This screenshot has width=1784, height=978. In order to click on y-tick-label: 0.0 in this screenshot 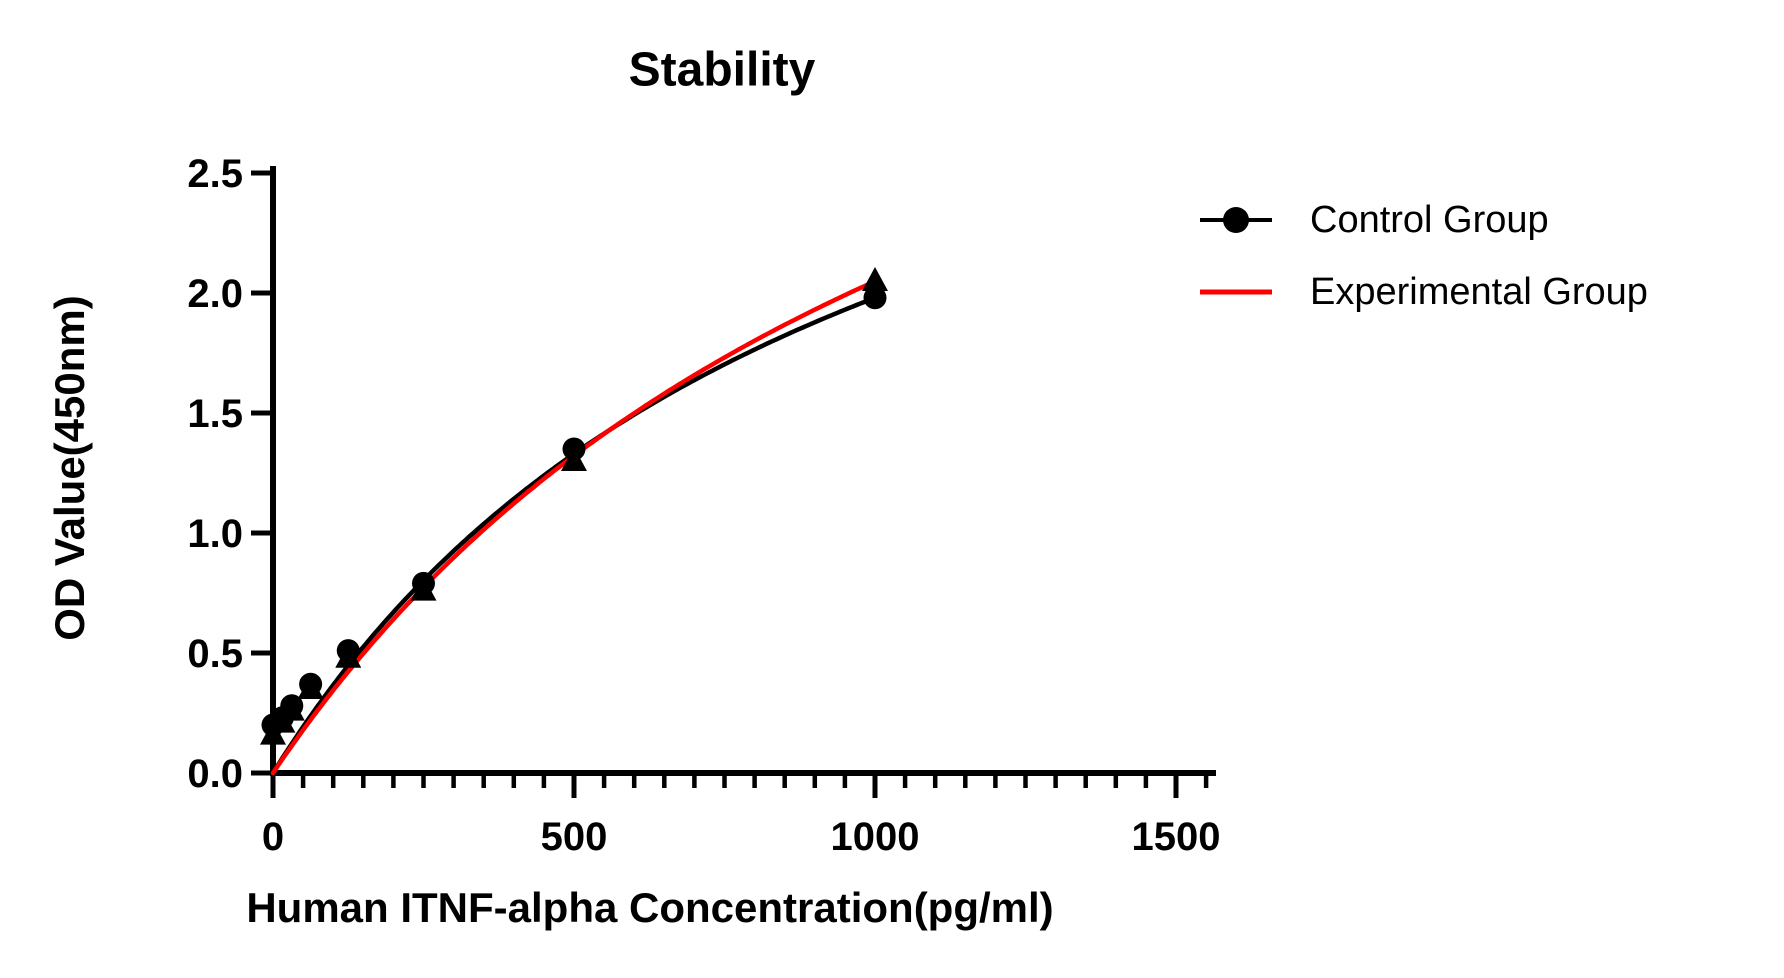, I will do `click(215, 774)`.